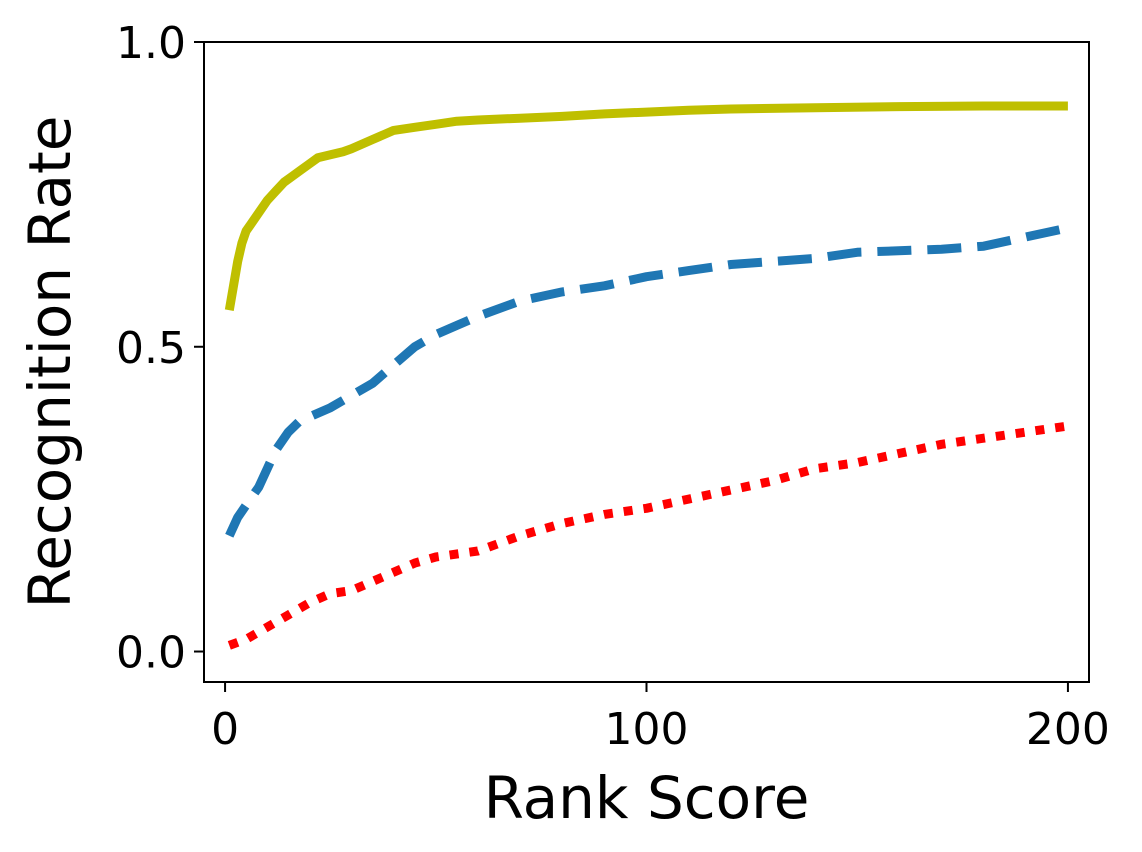 The image size is (1142, 852). Describe the element at coordinates (225, 729) in the screenshot. I see `x-tick-label: 0` at that location.